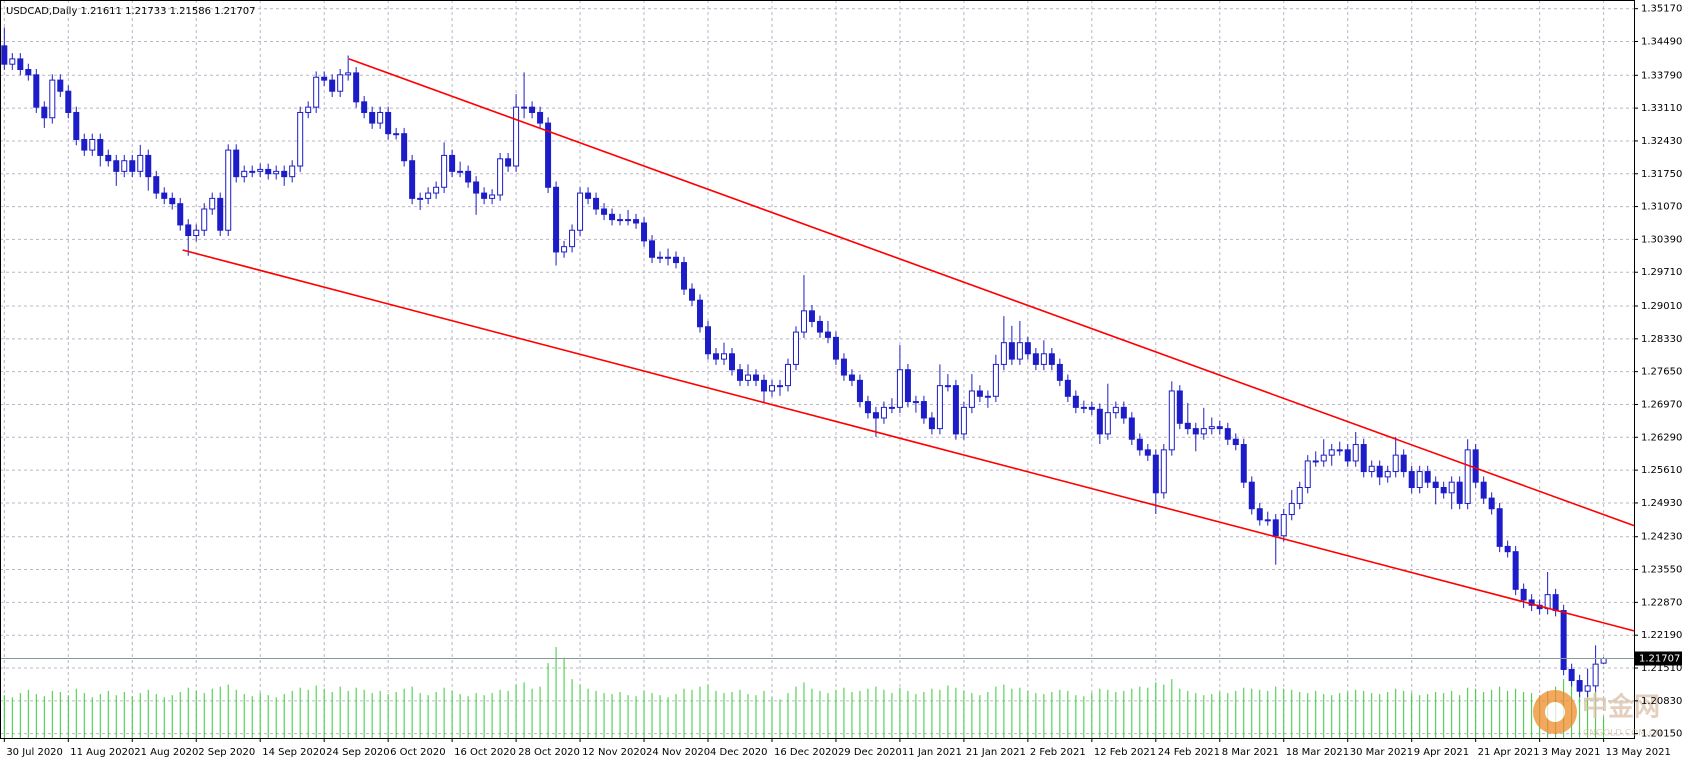  I want to click on y-tick-label: 1.30390, so click(1661, 239).